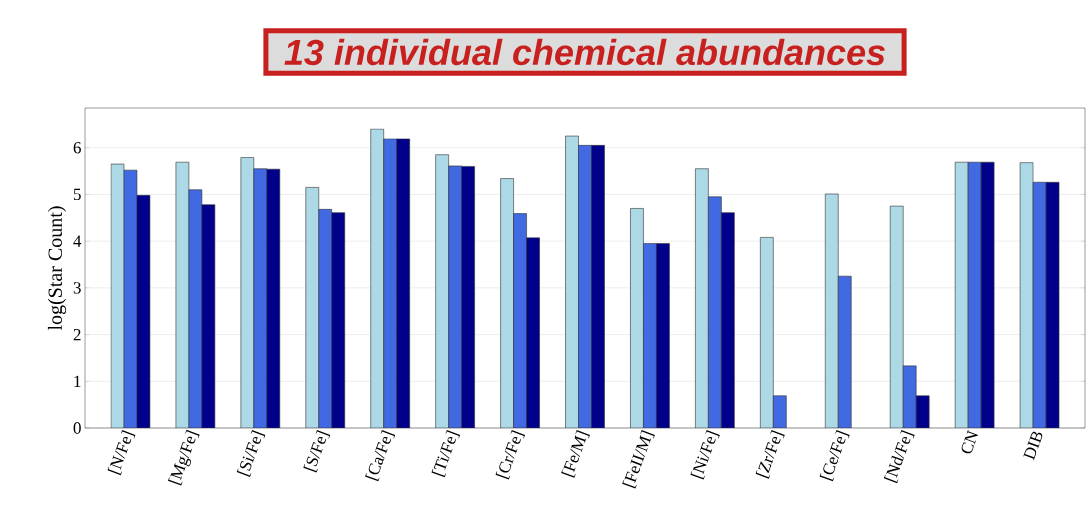 The width and height of the screenshot is (1092, 517). What do you see at coordinates (317, 451) in the screenshot?
I see `x-tick-label: [S/Fe]` at bounding box center [317, 451].